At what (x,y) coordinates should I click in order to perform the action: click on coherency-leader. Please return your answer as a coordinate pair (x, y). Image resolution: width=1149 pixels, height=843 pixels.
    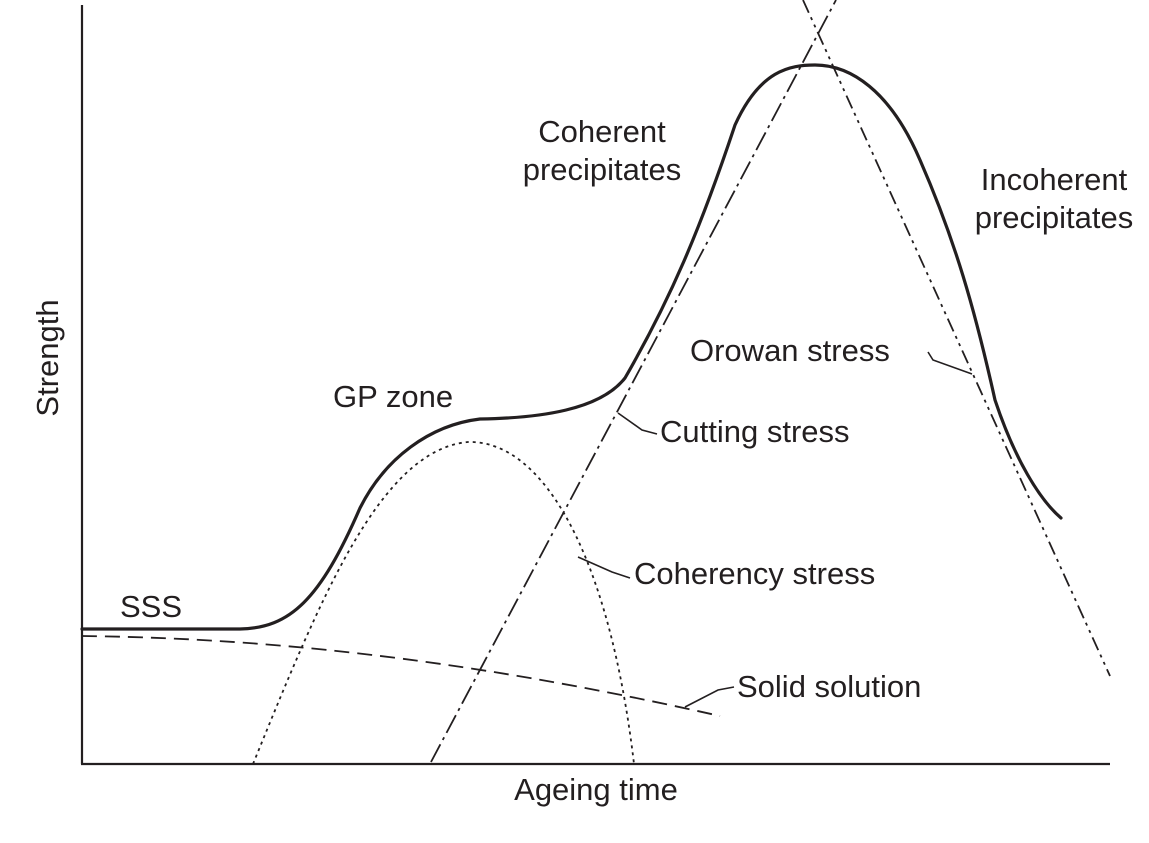
    Looking at the image, I should click on (604, 567).